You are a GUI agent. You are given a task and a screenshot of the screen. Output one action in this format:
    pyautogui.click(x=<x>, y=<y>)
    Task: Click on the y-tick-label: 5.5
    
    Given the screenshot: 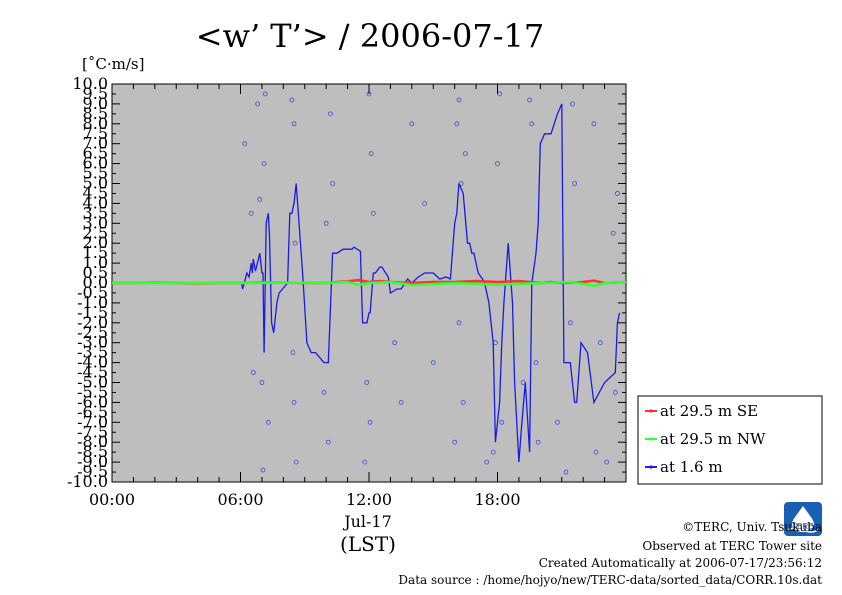 What is the action you would take?
    pyautogui.click(x=95, y=173)
    